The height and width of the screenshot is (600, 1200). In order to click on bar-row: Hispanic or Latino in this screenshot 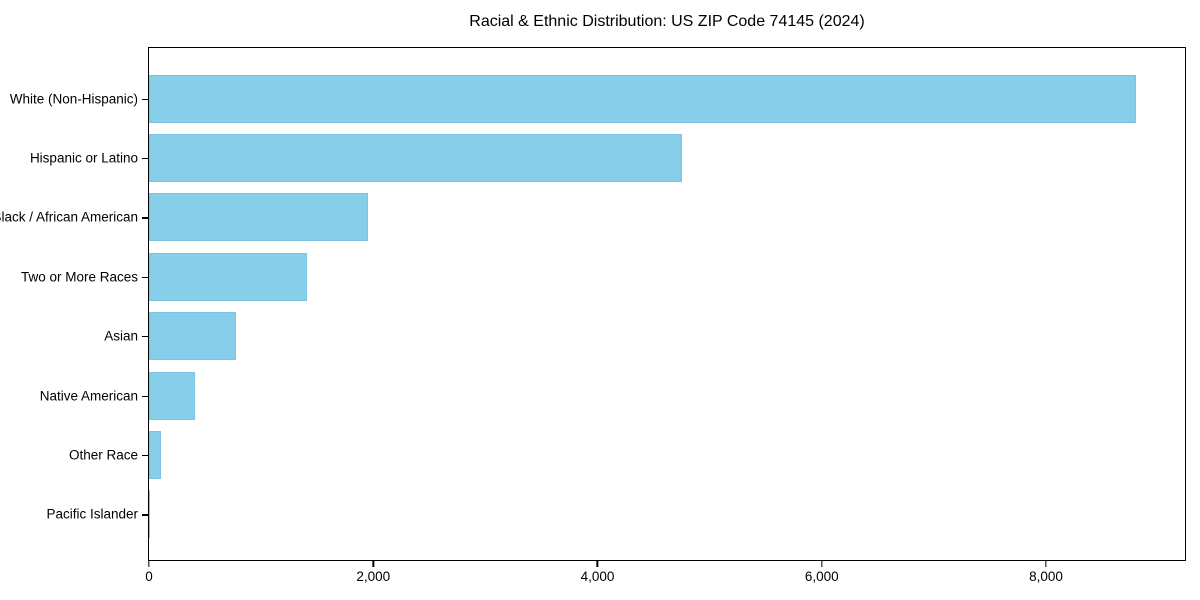, I will do `click(607, 157)`.